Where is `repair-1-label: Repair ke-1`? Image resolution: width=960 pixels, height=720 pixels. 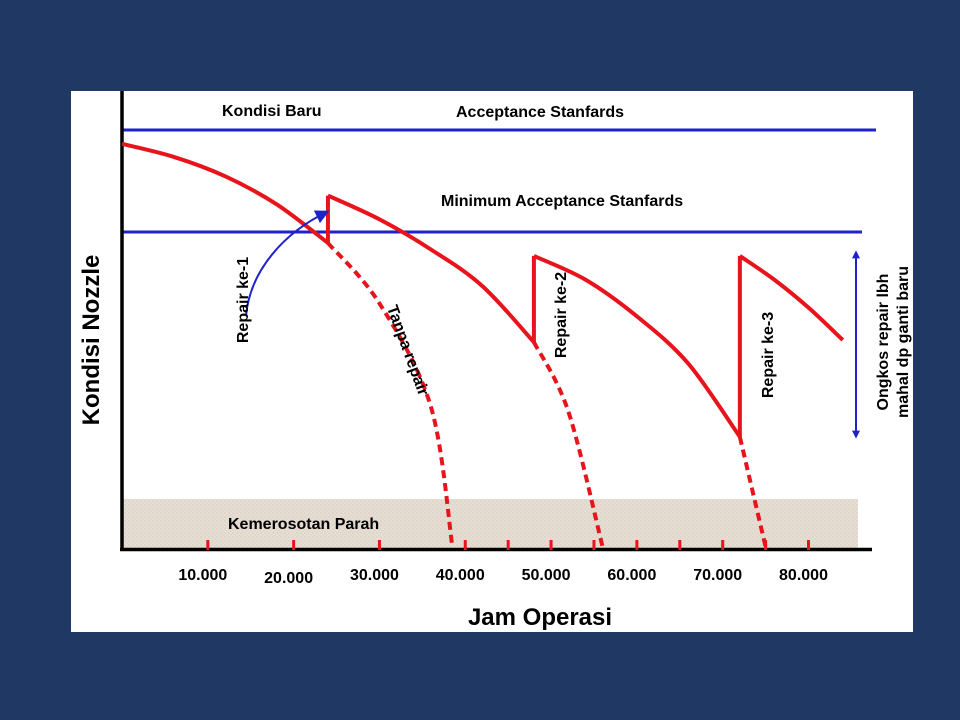
repair-1-label: Repair ke-1 is located at coordinates (243, 300).